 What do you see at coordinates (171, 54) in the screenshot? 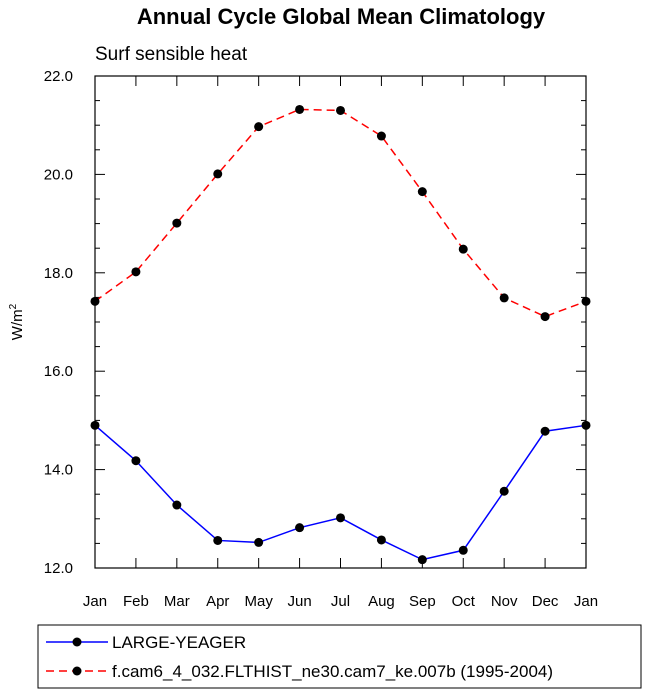
I see `chart-subtitle: Surf sensible heat` at bounding box center [171, 54].